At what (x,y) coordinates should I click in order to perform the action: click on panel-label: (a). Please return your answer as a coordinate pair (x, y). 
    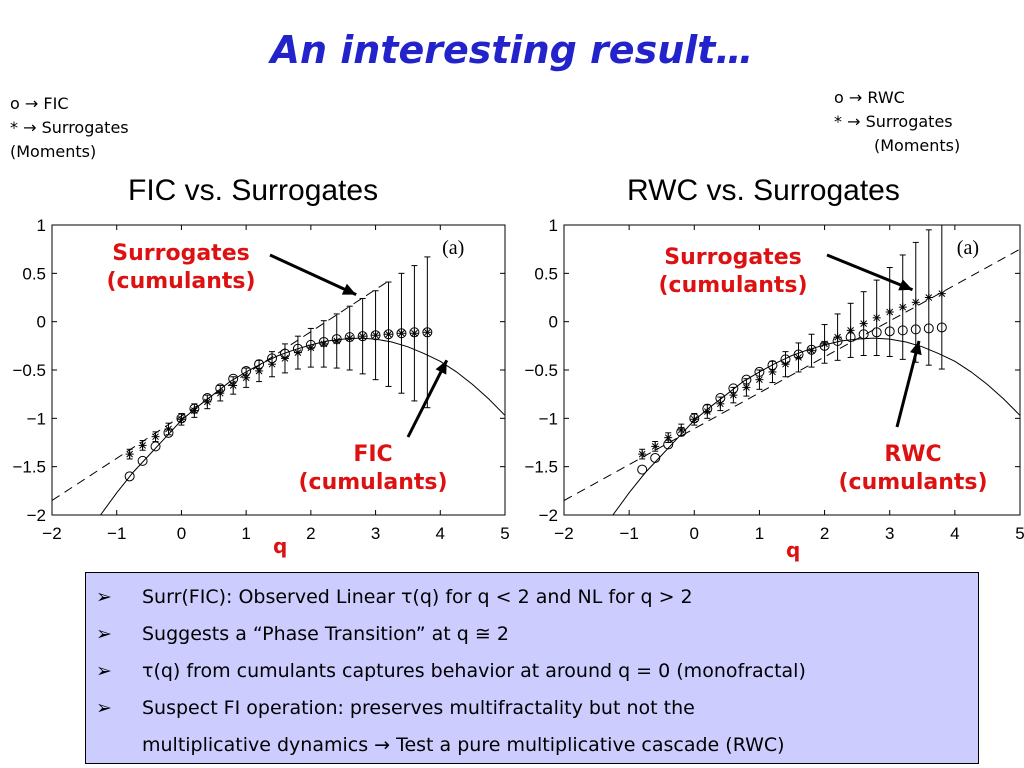
    Looking at the image, I should click on (968, 248).